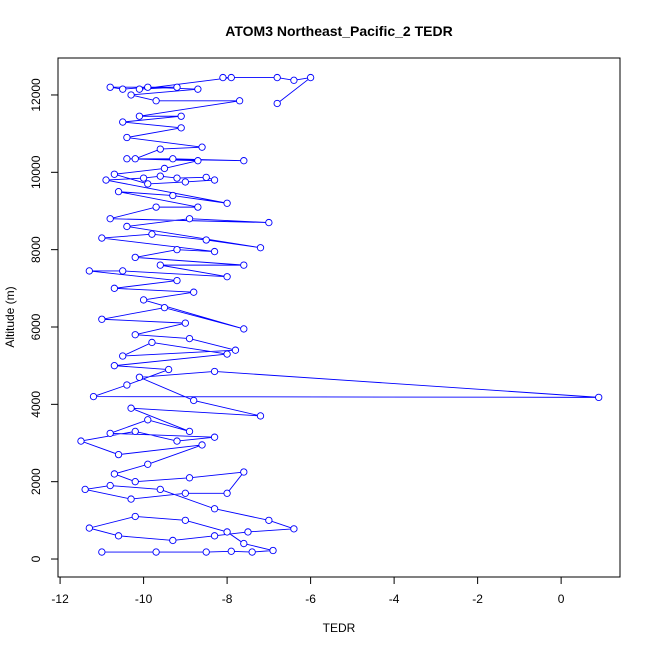 The height and width of the screenshot is (655, 650). I want to click on x-tick-label: -6, so click(310, 599).